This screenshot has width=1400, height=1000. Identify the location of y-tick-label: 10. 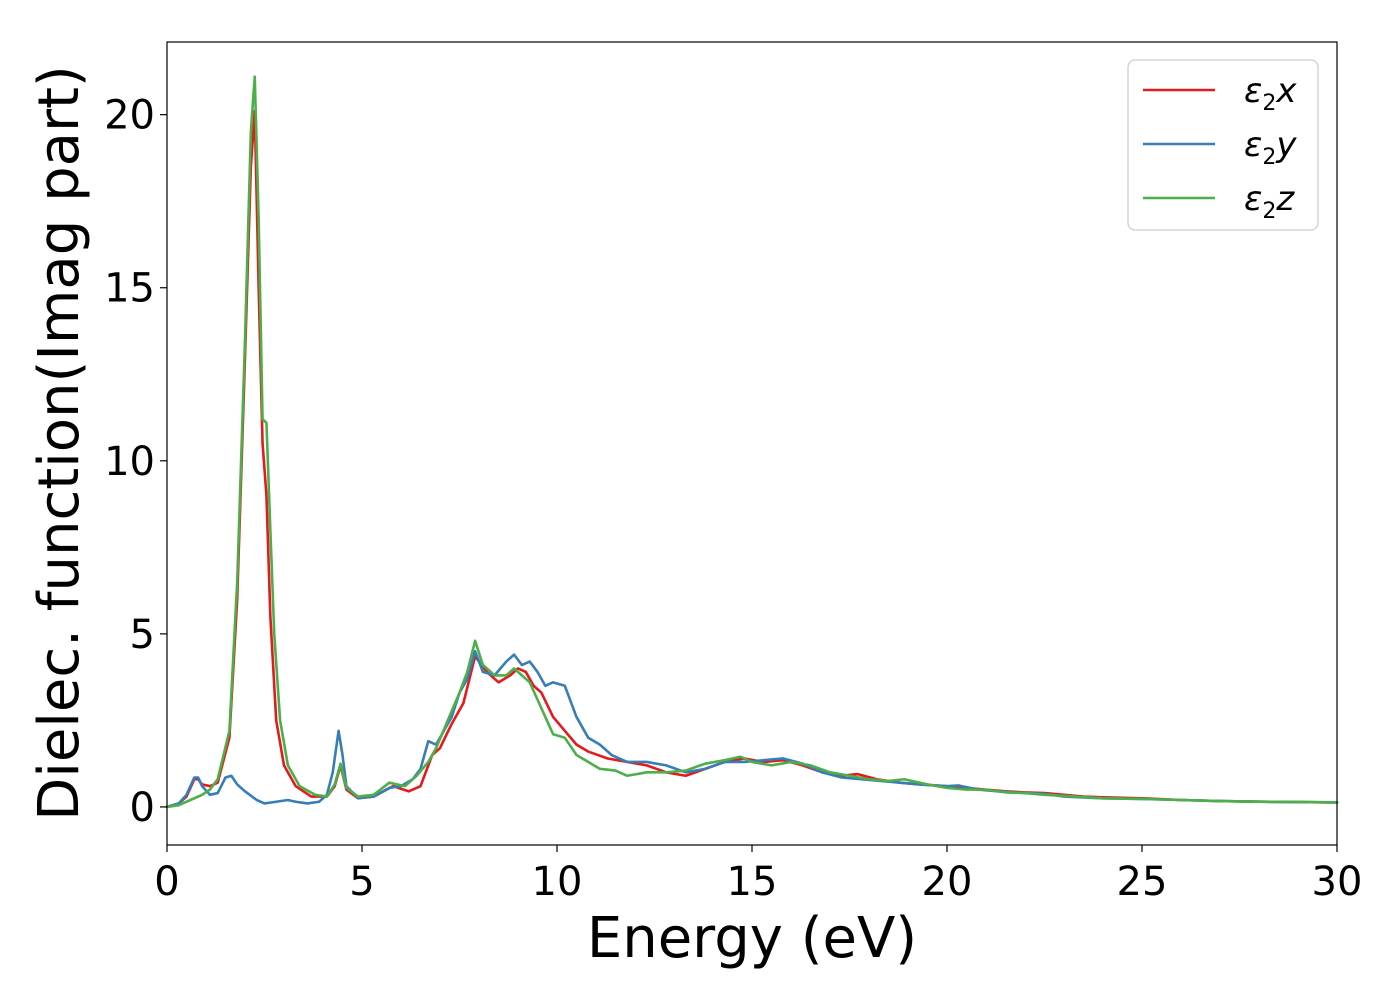
(129, 462).